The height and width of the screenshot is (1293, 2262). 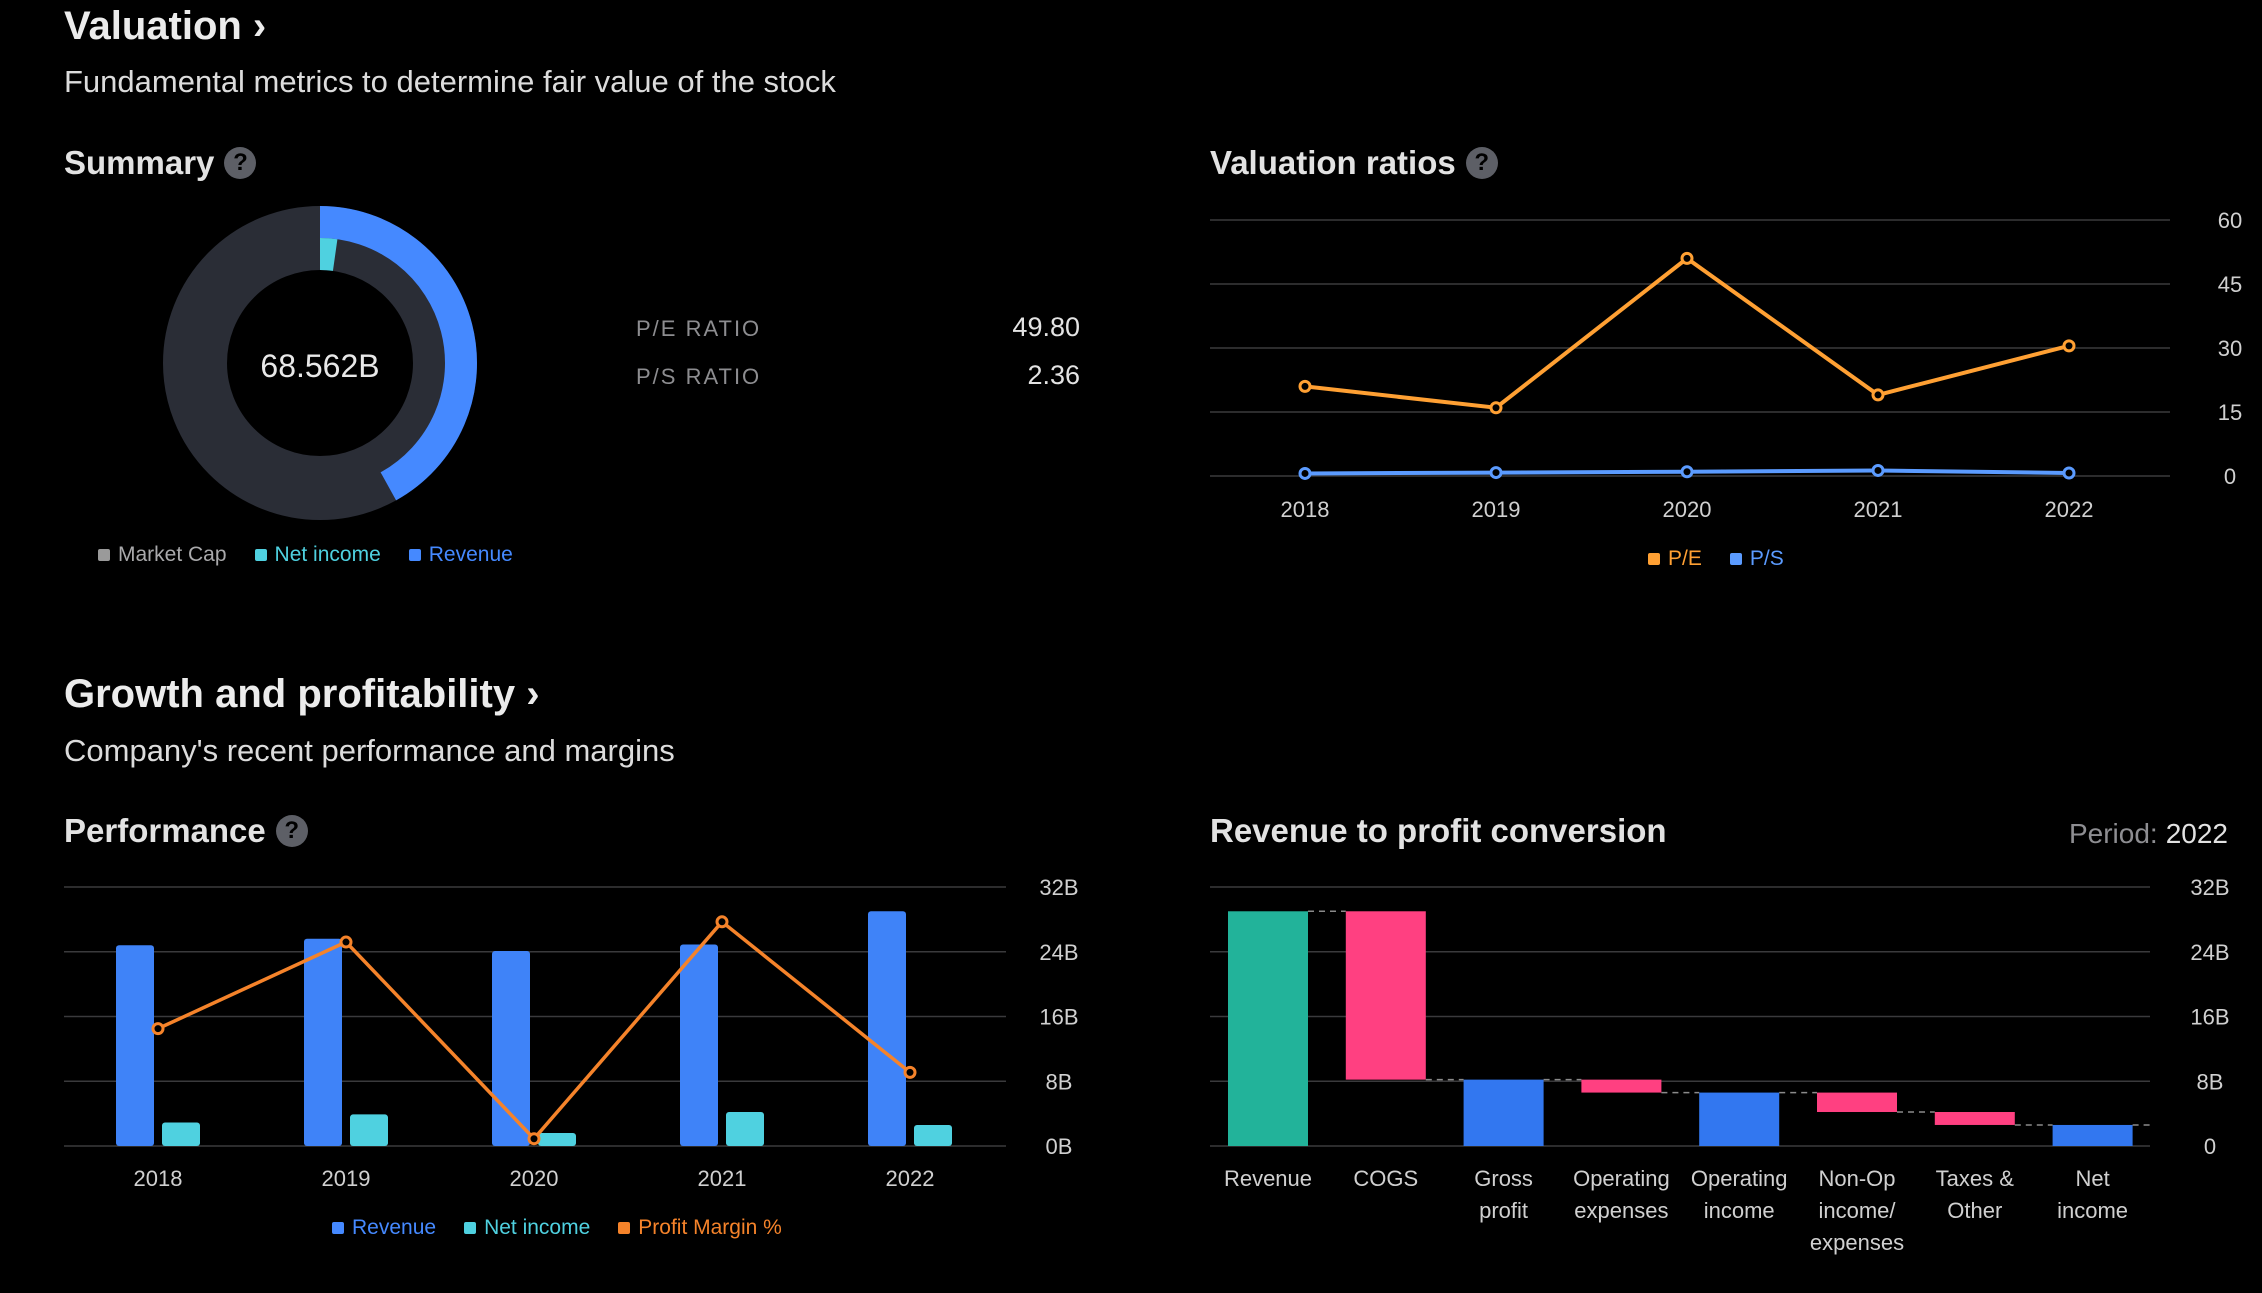 I want to click on y-tick-label: 60, so click(x=2230, y=220).